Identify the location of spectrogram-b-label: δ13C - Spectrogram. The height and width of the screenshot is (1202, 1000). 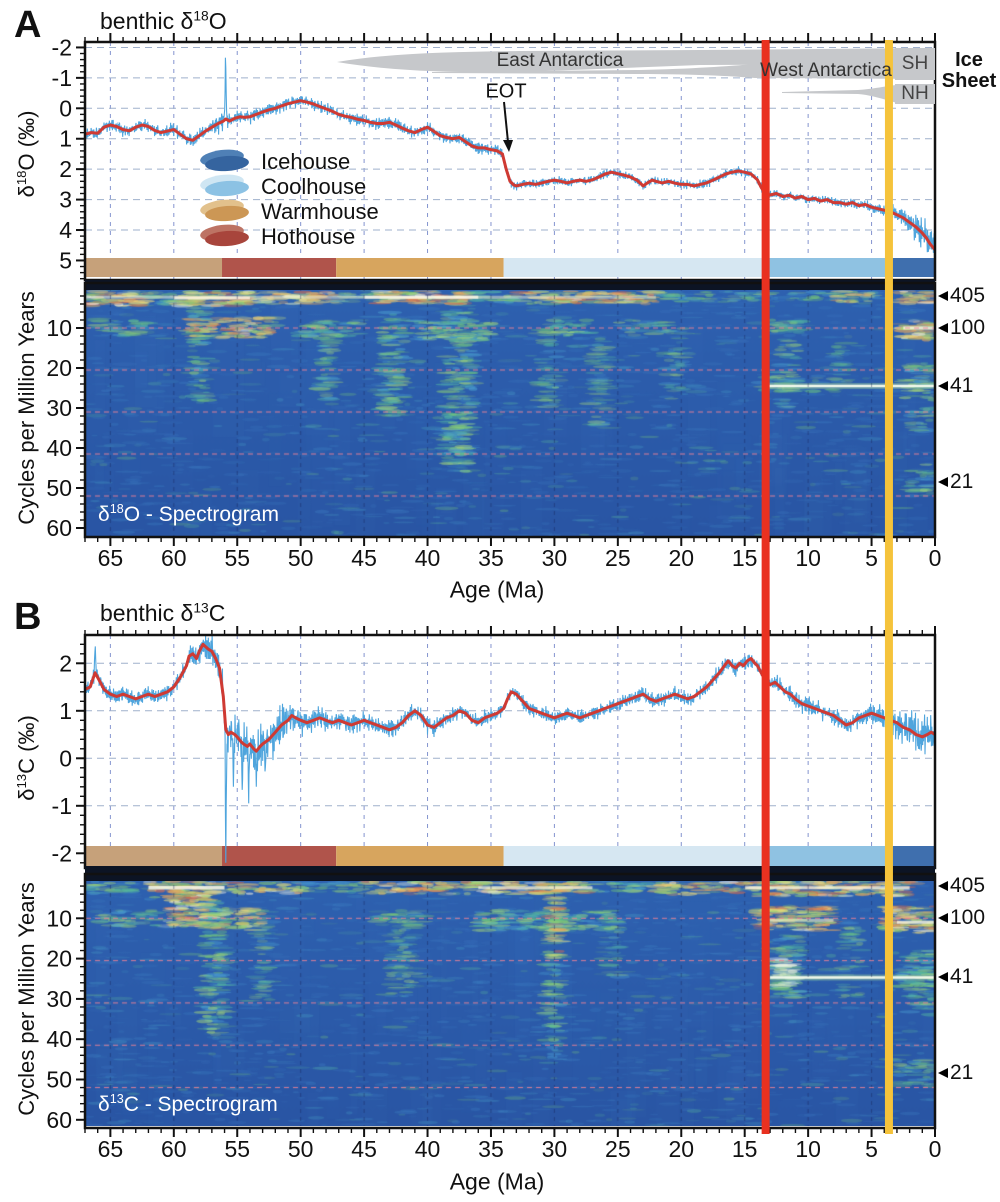
(188, 1104).